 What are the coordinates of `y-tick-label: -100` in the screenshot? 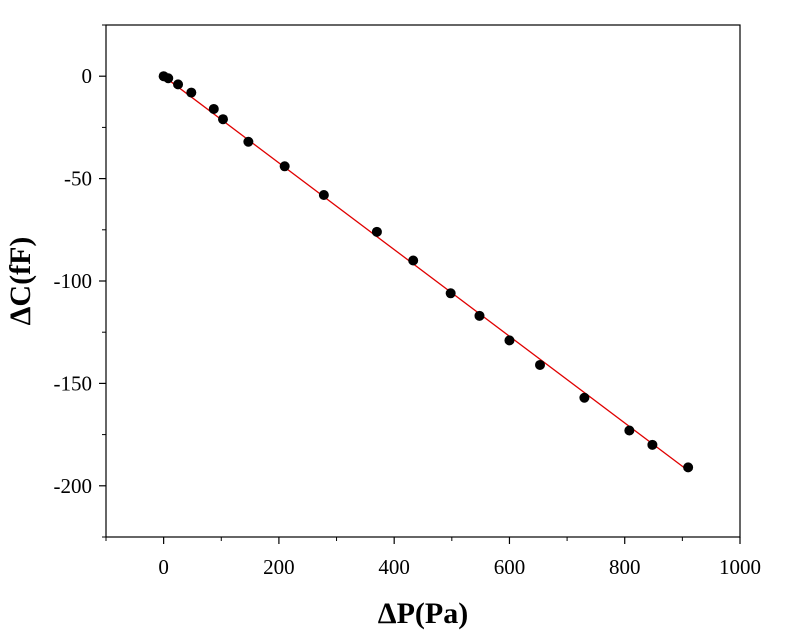 It's located at (73, 281).